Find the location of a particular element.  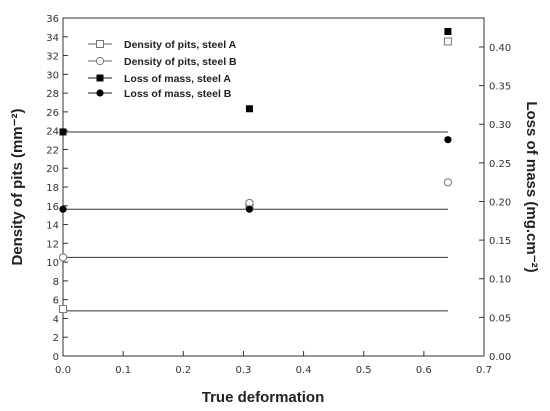

right-y-tick-label: 0.35 is located at coordinates (500, 87).